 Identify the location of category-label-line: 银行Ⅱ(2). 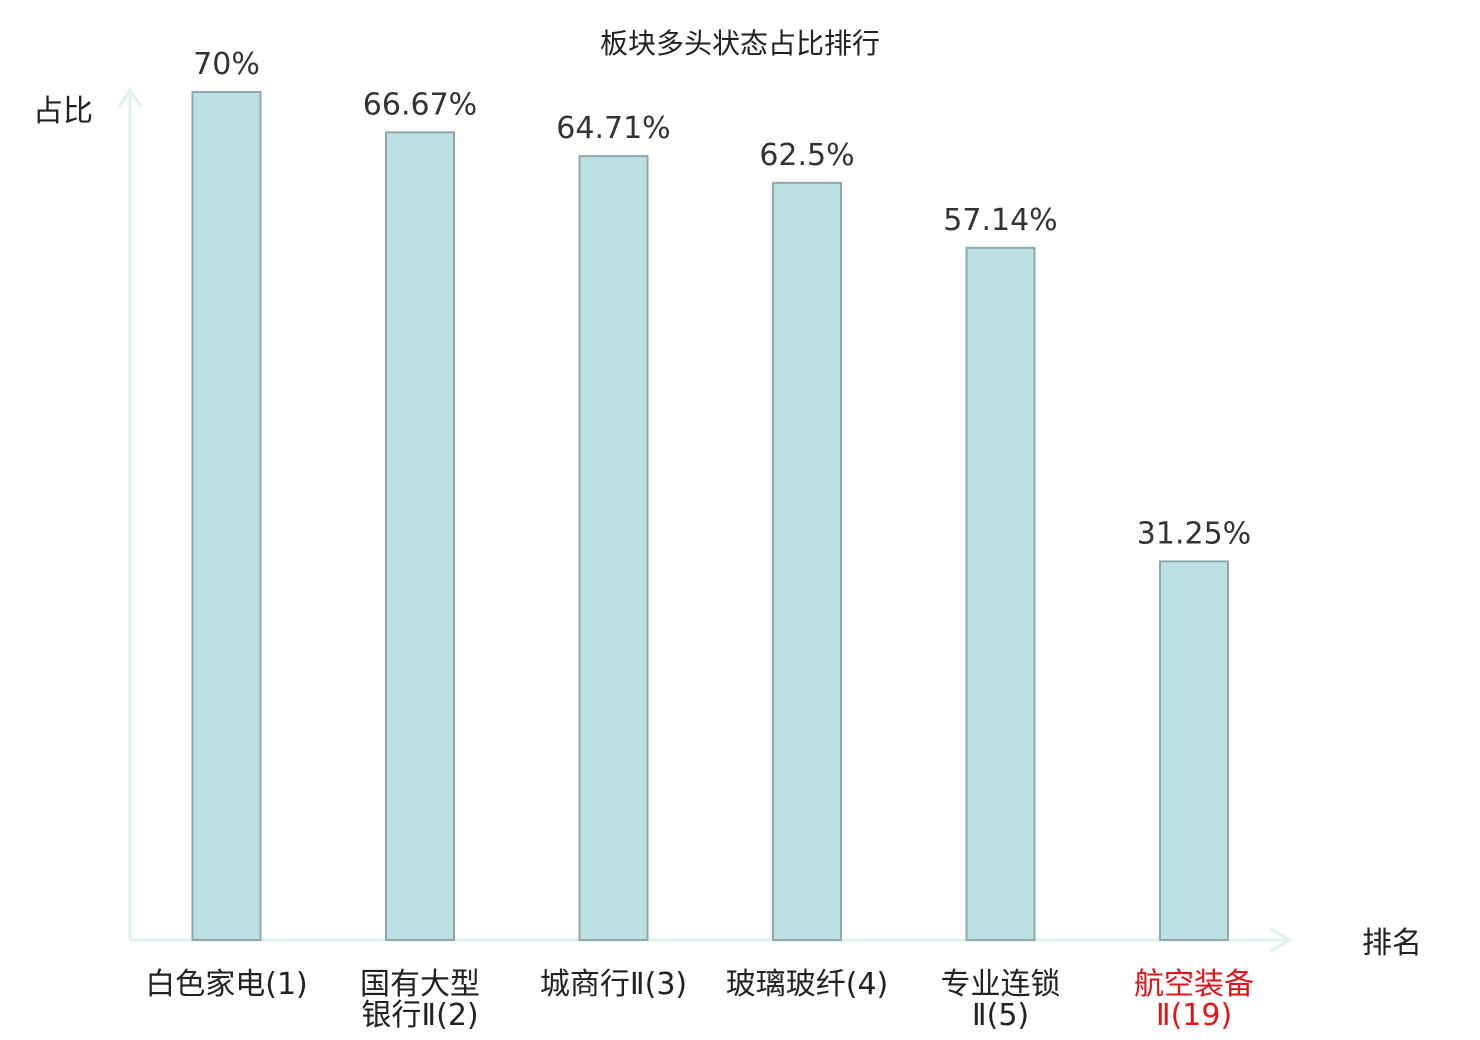
(419, 1015).